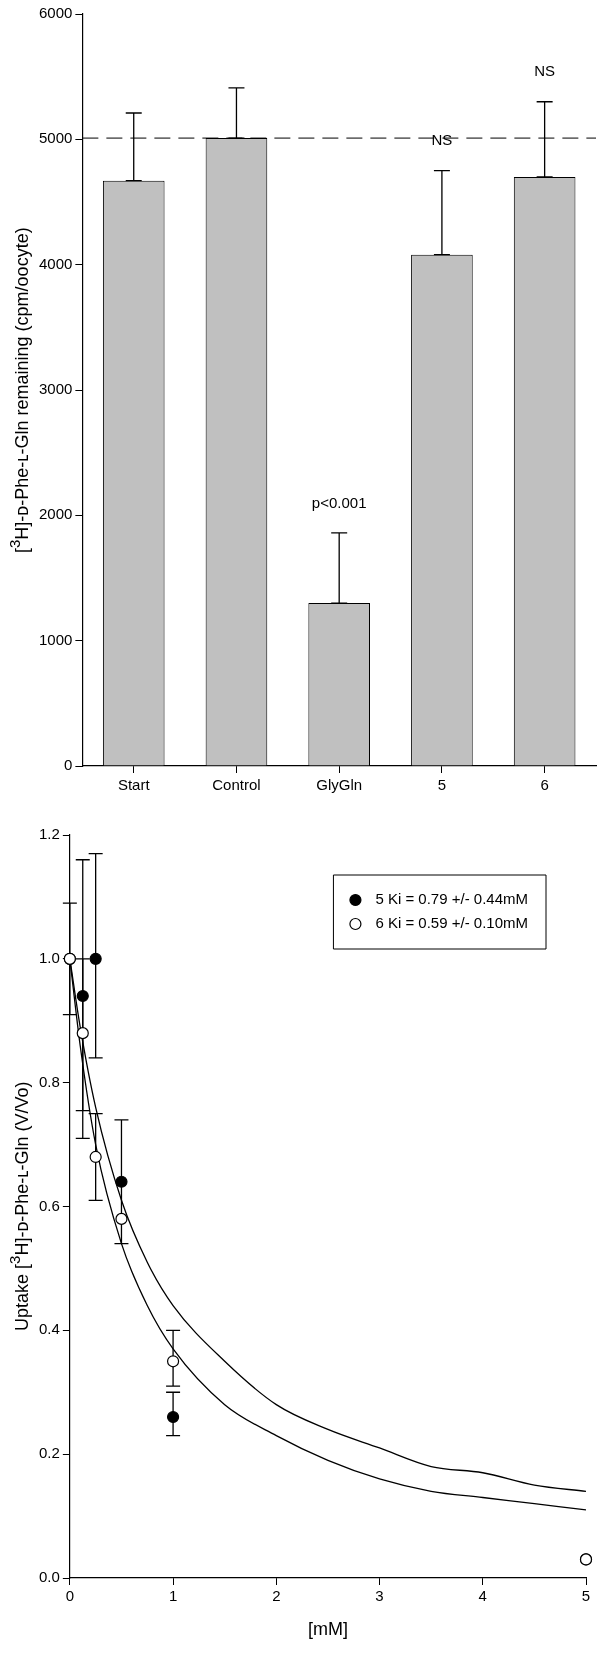 This screenshot has height=1653, width=608. I want to click on x-tick-label: 4, so click(482, 1596).